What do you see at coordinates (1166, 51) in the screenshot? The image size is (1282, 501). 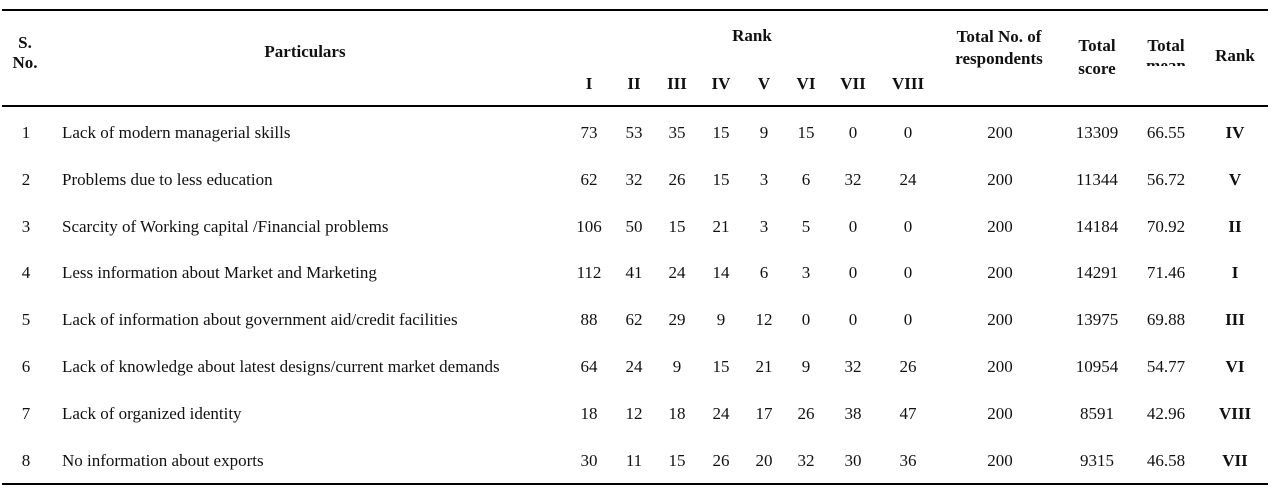 I see `header-total-mean: Total mean` at bounding box center [1166, 51].